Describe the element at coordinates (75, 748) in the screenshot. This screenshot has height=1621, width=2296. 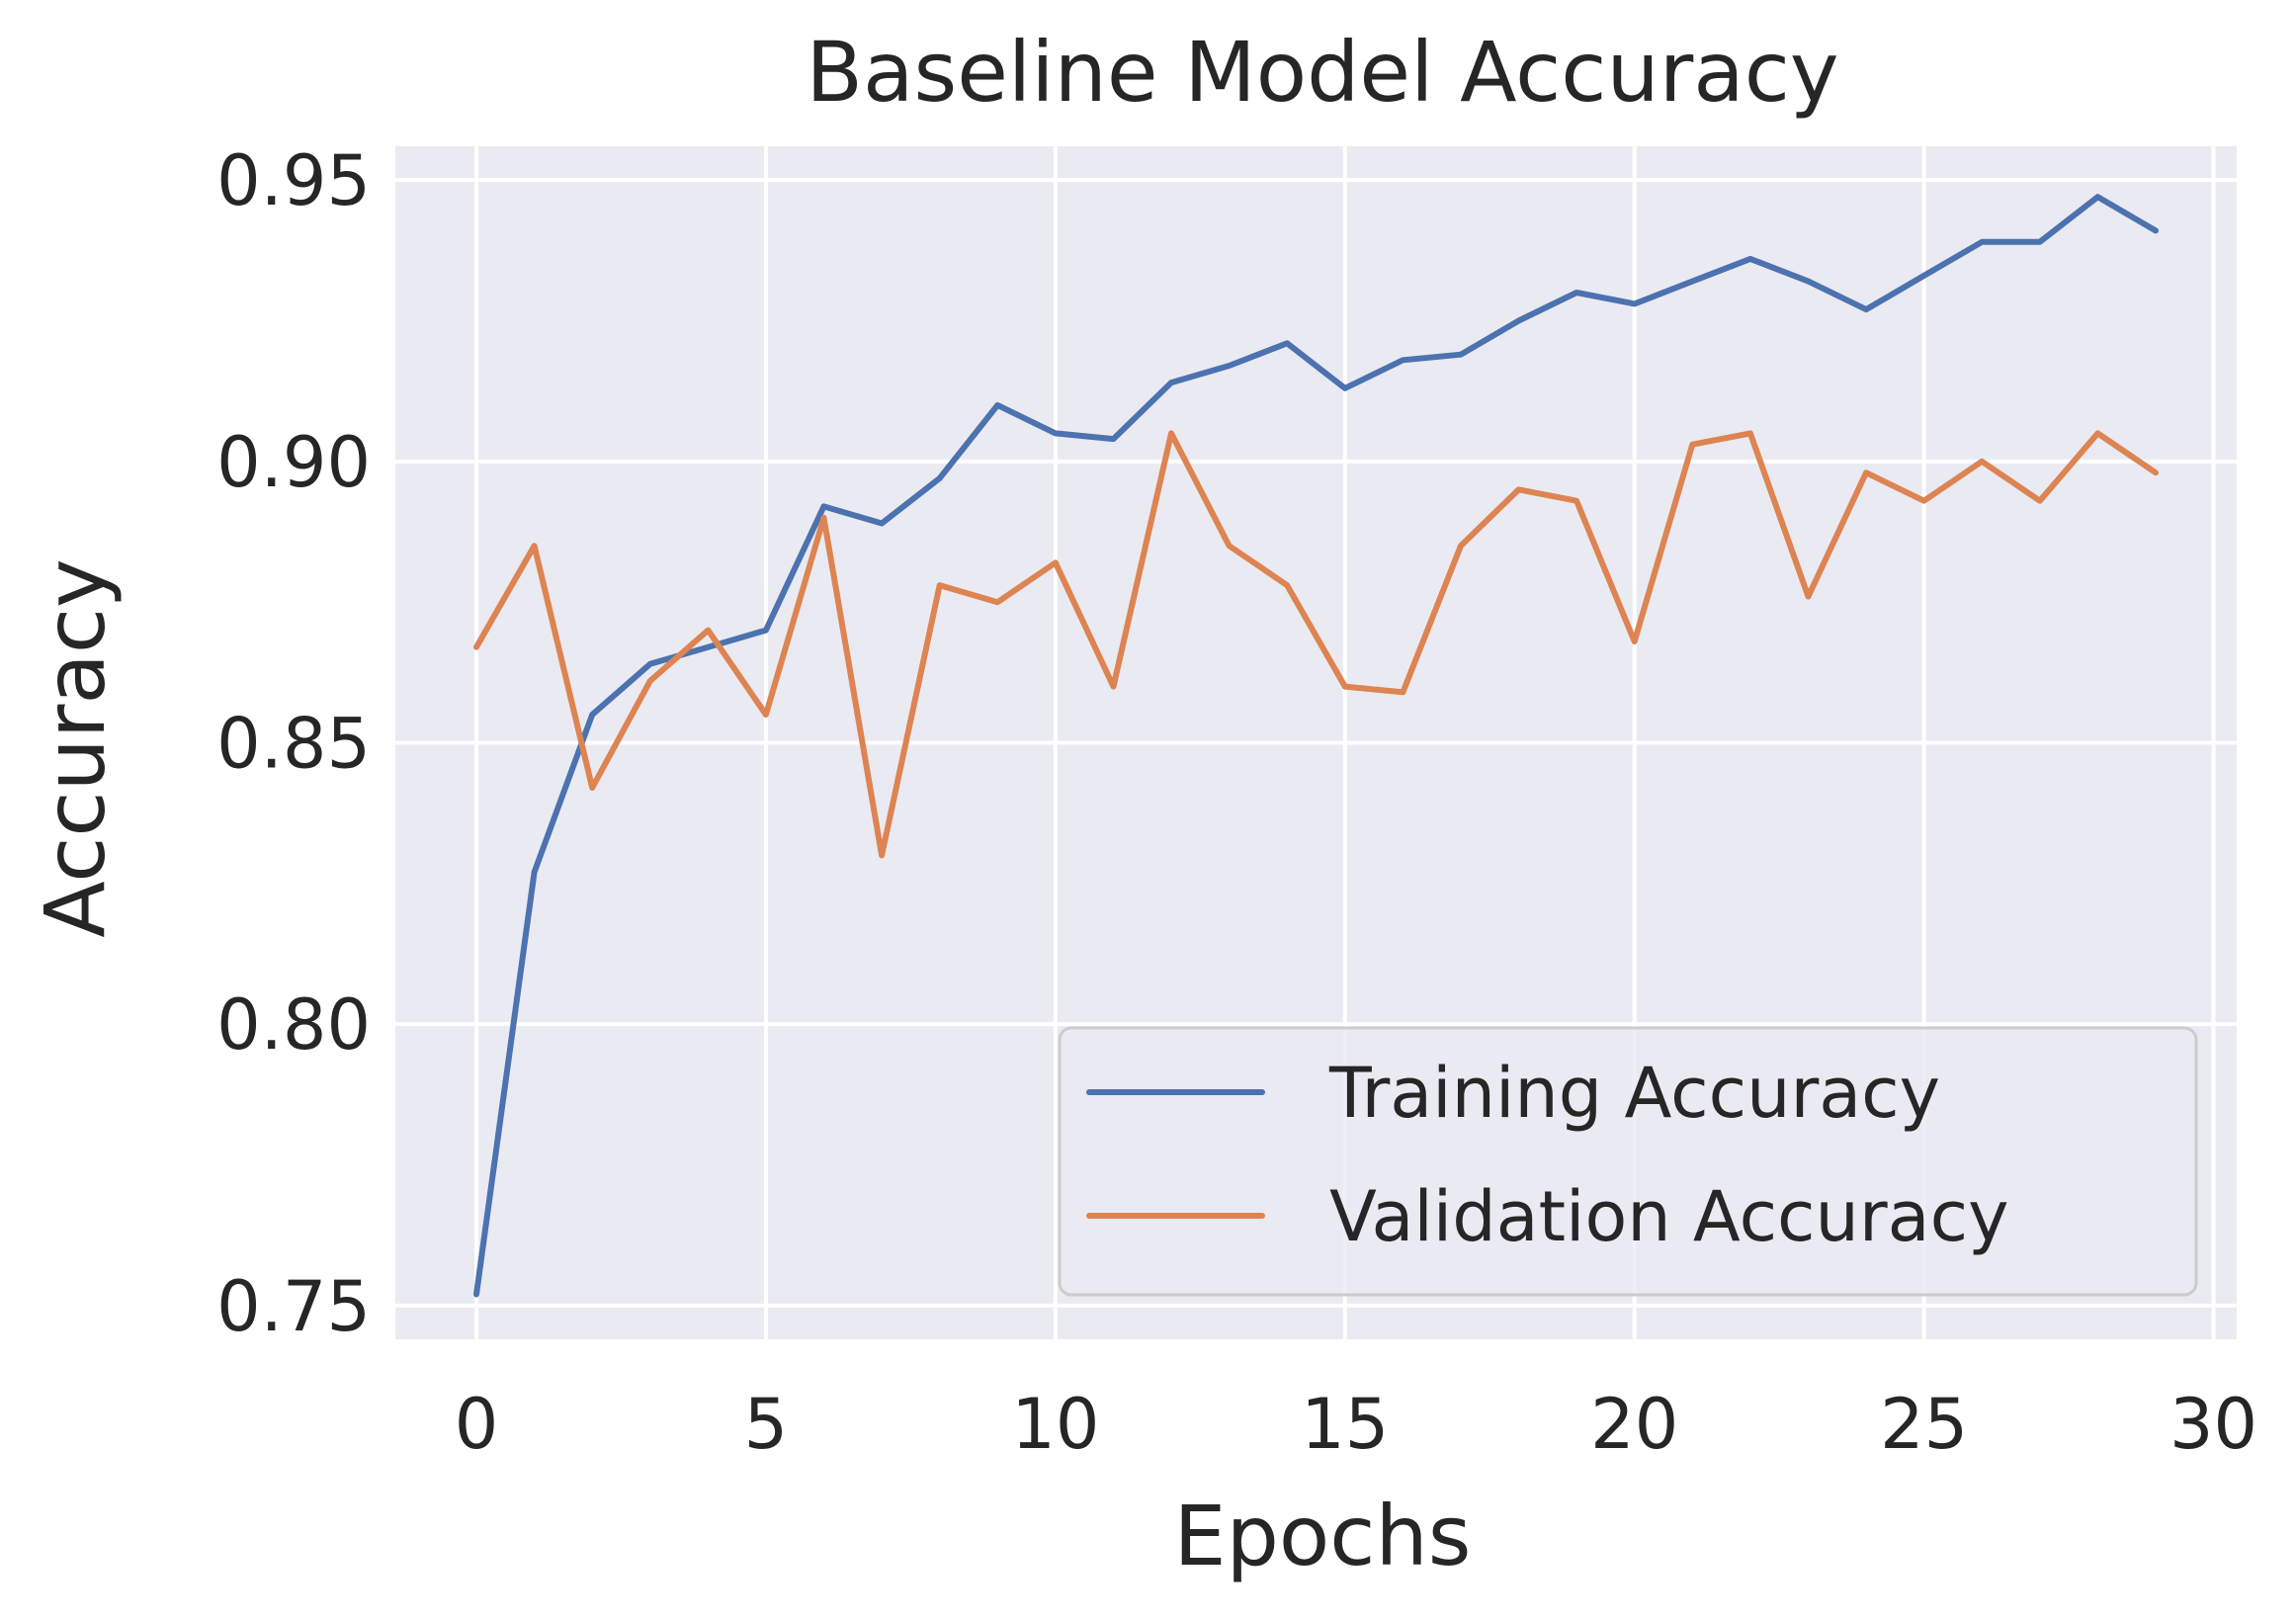
I see `y-axis-label: Accuracy` at that location.